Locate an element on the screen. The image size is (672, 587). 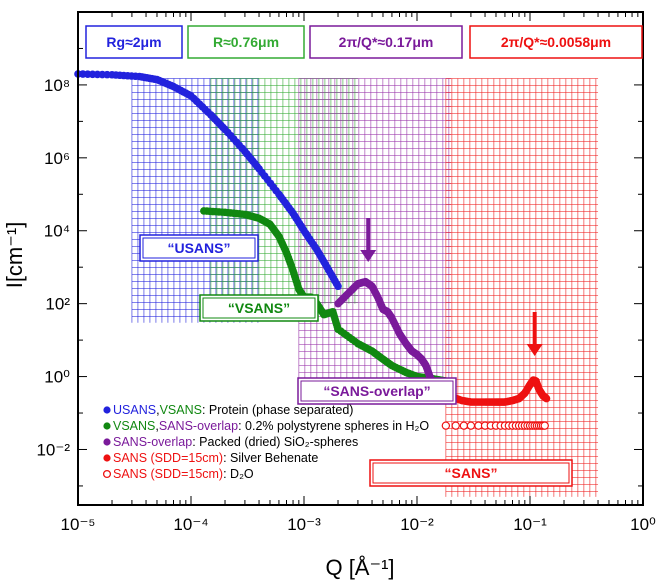
legend-label: SANS (SDD=15cm): D₂O is located at coordinates (183, 474).